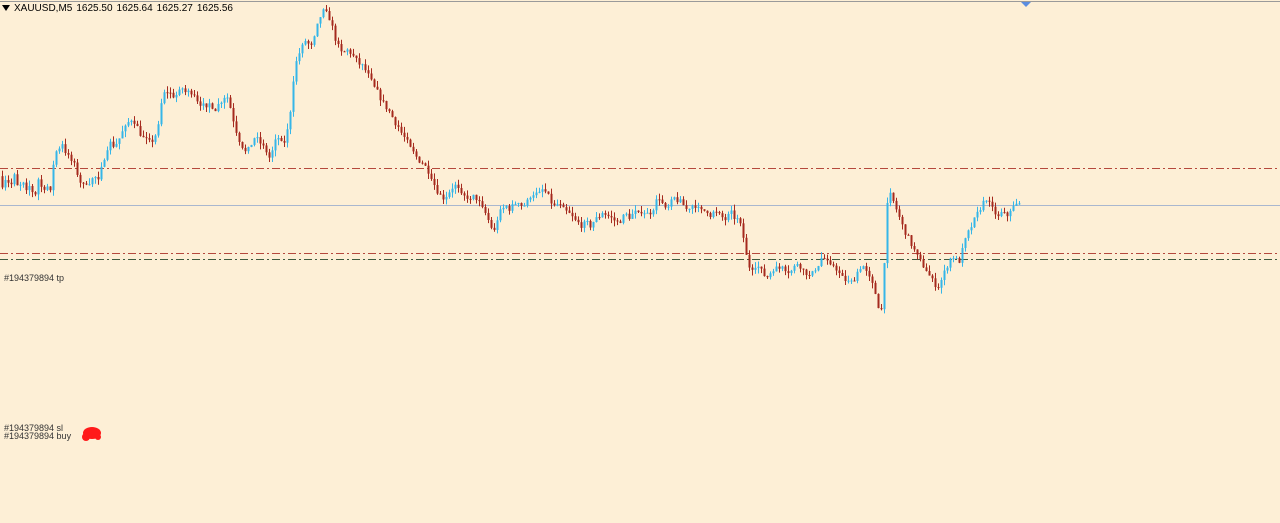 This screenshot has height=523, width=1280. Describe the element at coordinates (34, 428) in the screenshot. I see `sl-line-label: #194379894 sl` at that location.